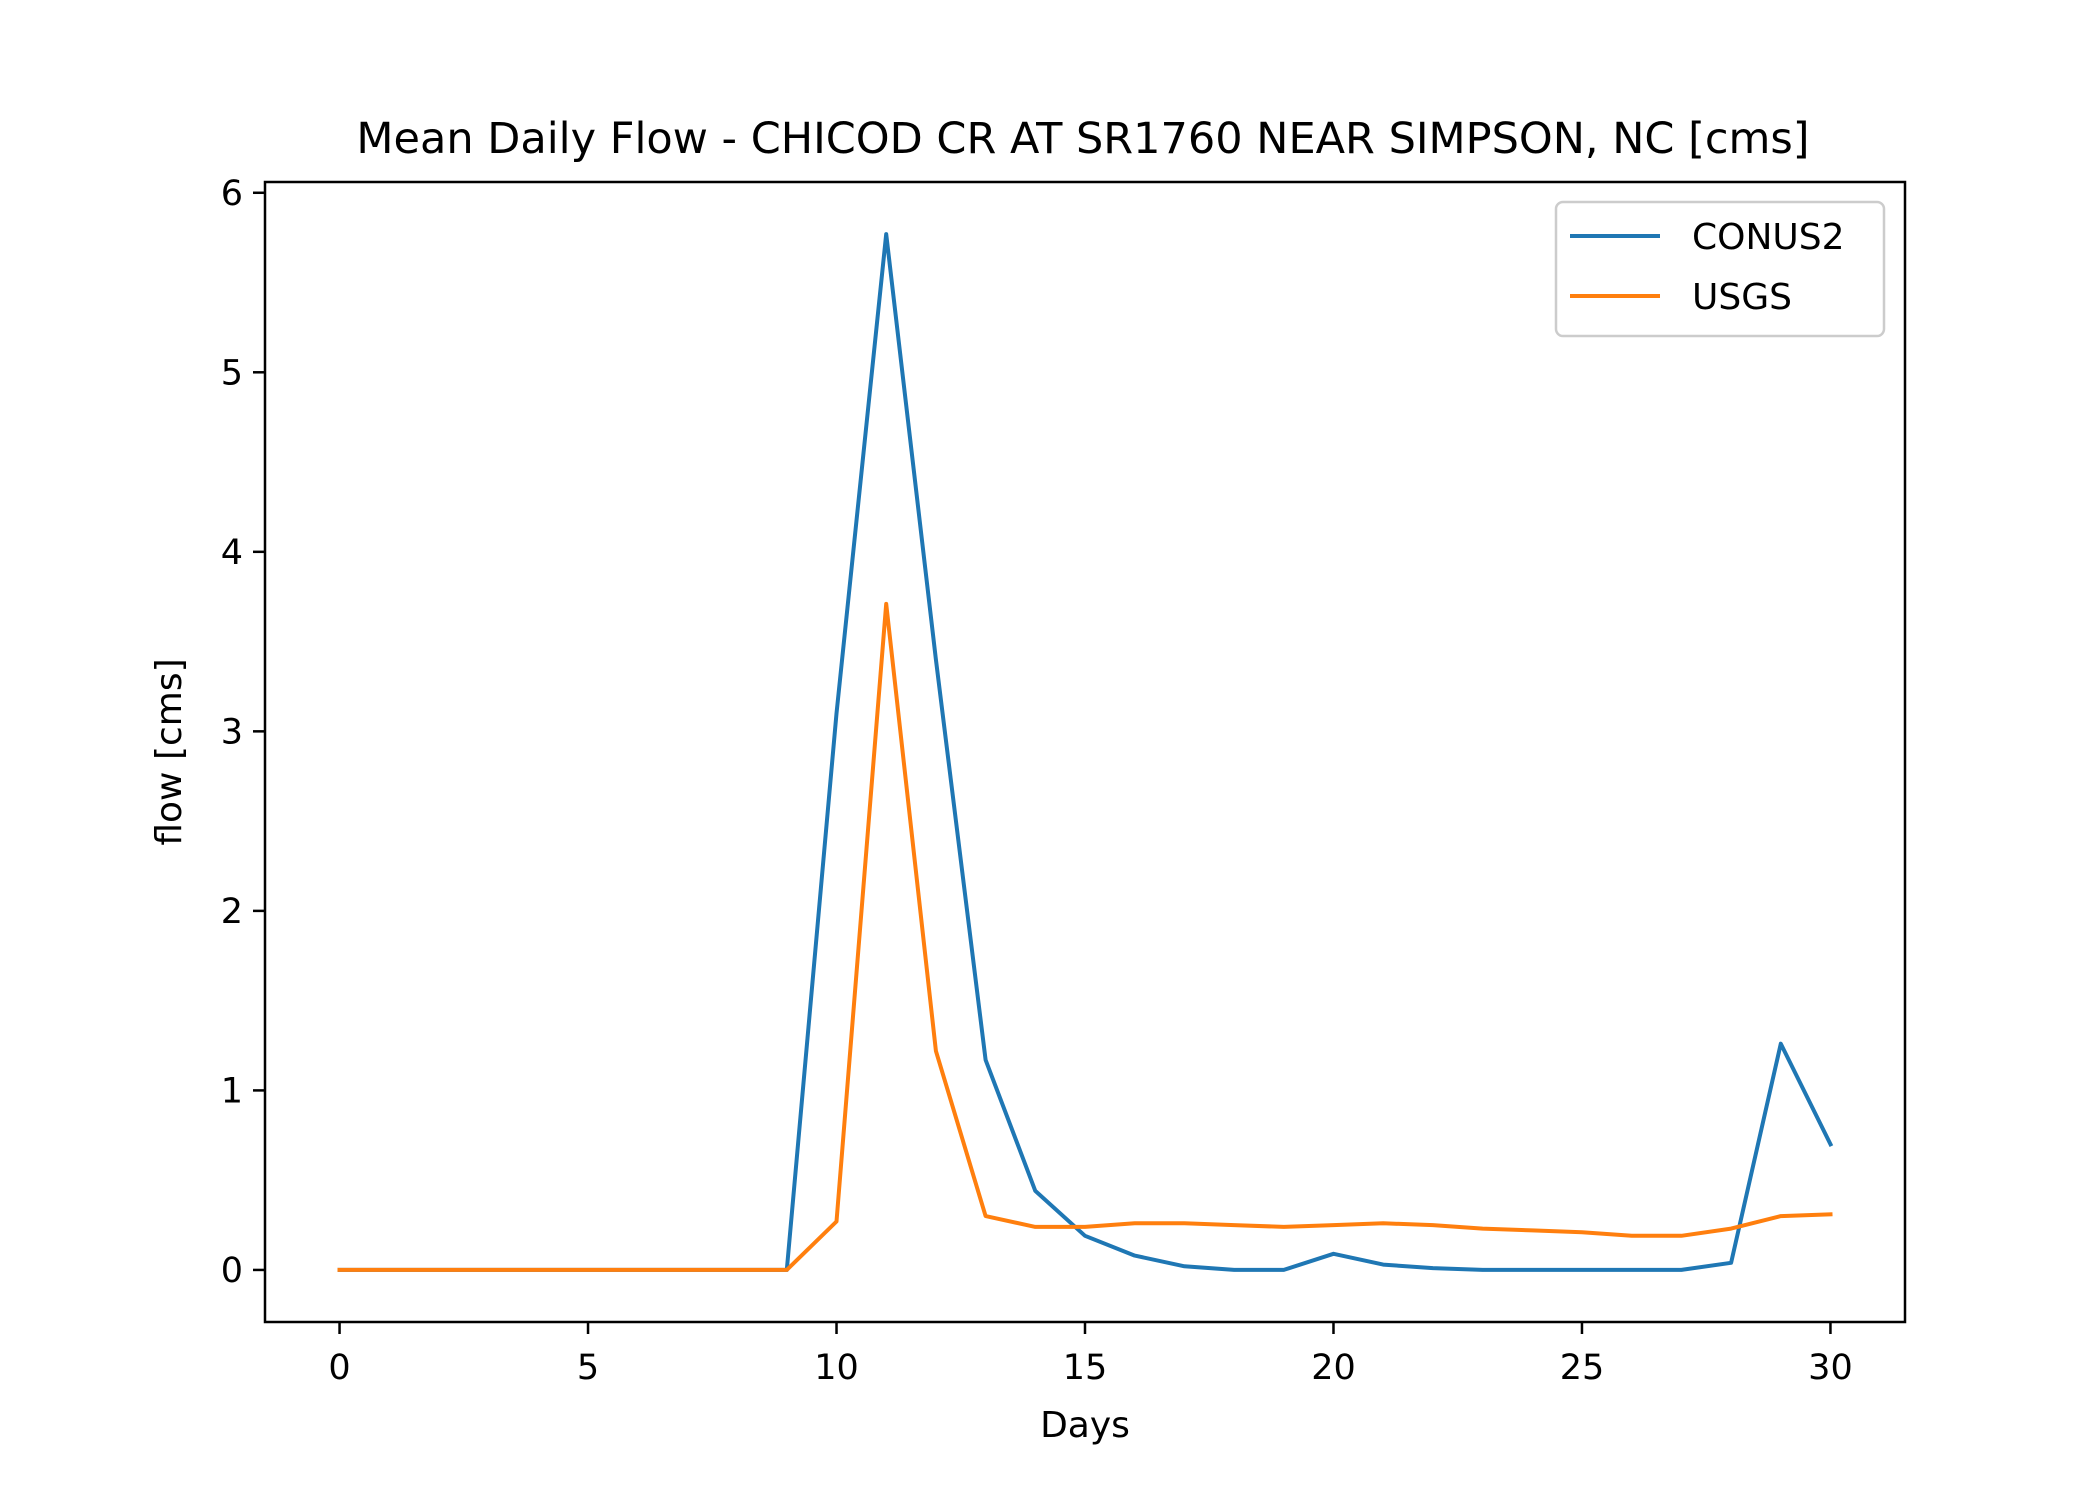 Image resolution: width=2100 pixels, height=1500 pixels. Describe the element at coordinates (232, 194) in the screenshot. I see `y-tick-label: 6` at that location.